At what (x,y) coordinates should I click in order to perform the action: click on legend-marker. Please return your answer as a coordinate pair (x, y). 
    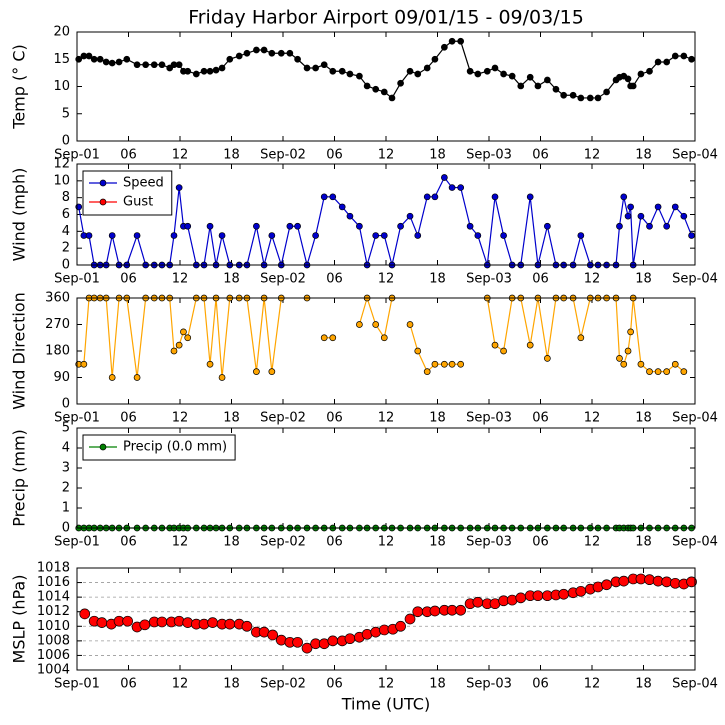
    Looking at the image, I should click on (103, 447).